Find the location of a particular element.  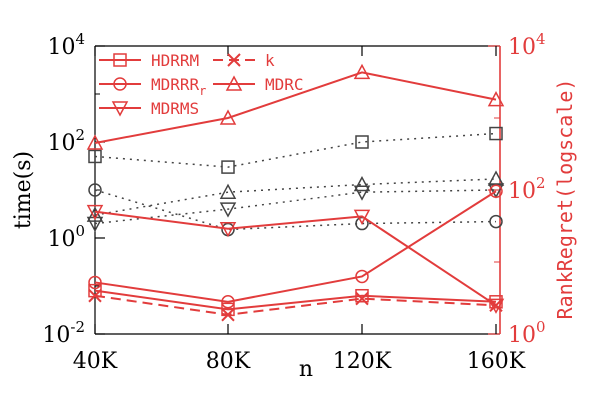

x-tick-label: 160K is located at coordinates (496, 361).